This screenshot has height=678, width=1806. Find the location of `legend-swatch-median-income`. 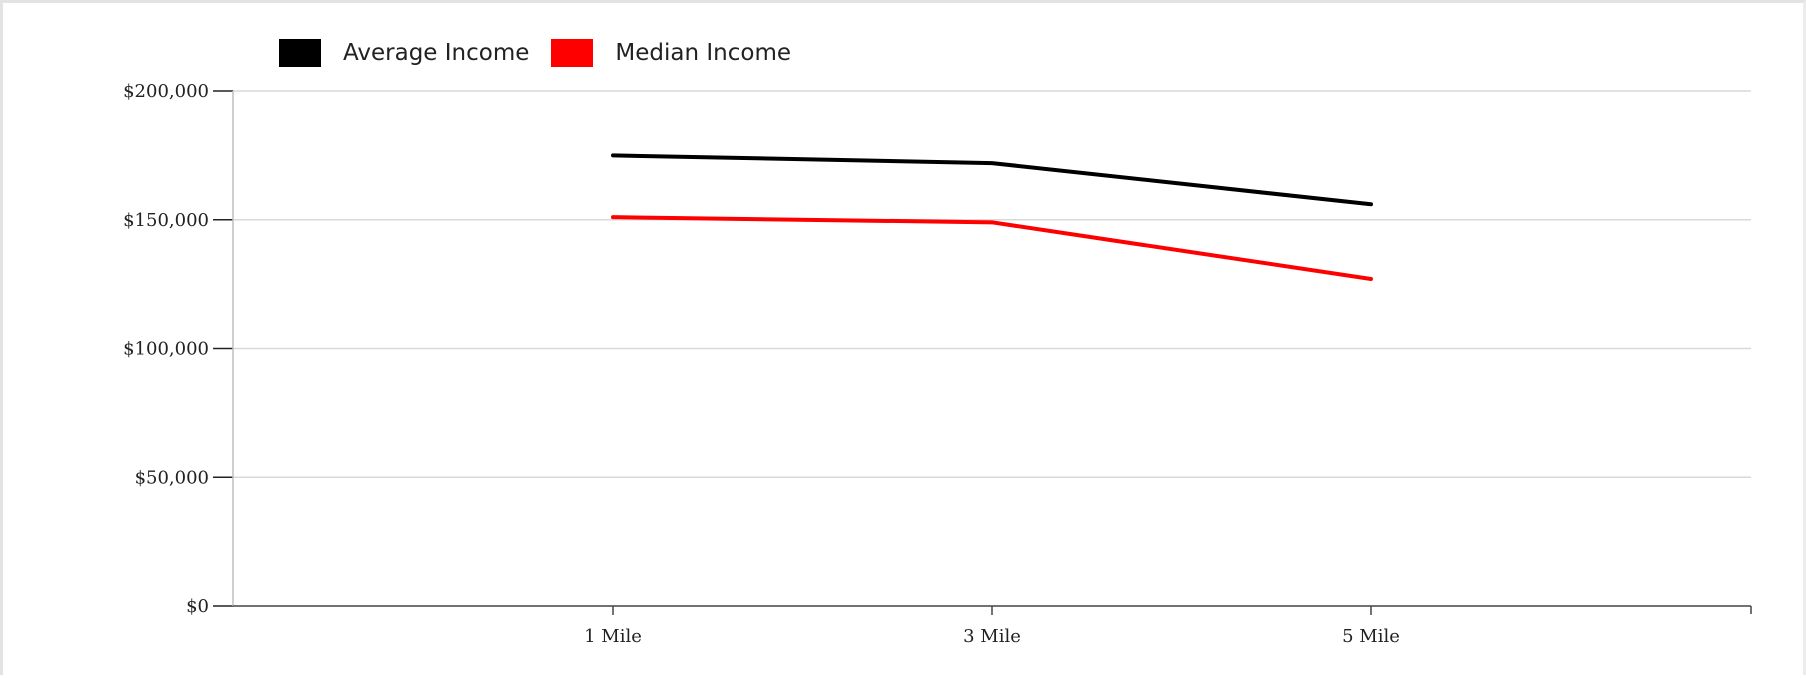

legend-swatch-median-income is located at coordinates (572, 53).